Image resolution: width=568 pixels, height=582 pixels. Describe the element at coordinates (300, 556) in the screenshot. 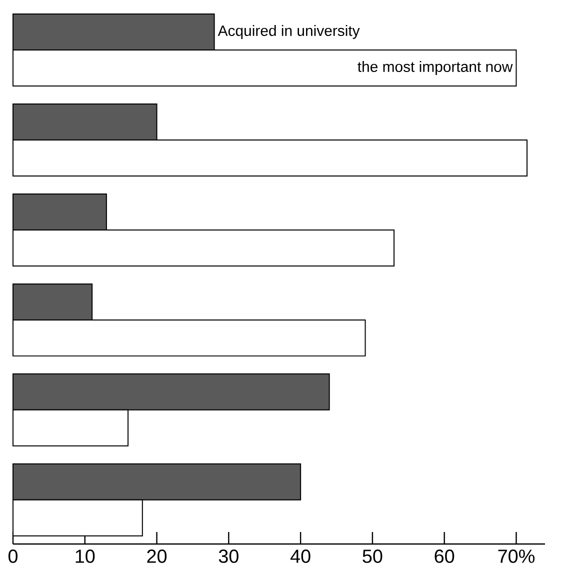

I see `x-tick-label: 40` at that location.